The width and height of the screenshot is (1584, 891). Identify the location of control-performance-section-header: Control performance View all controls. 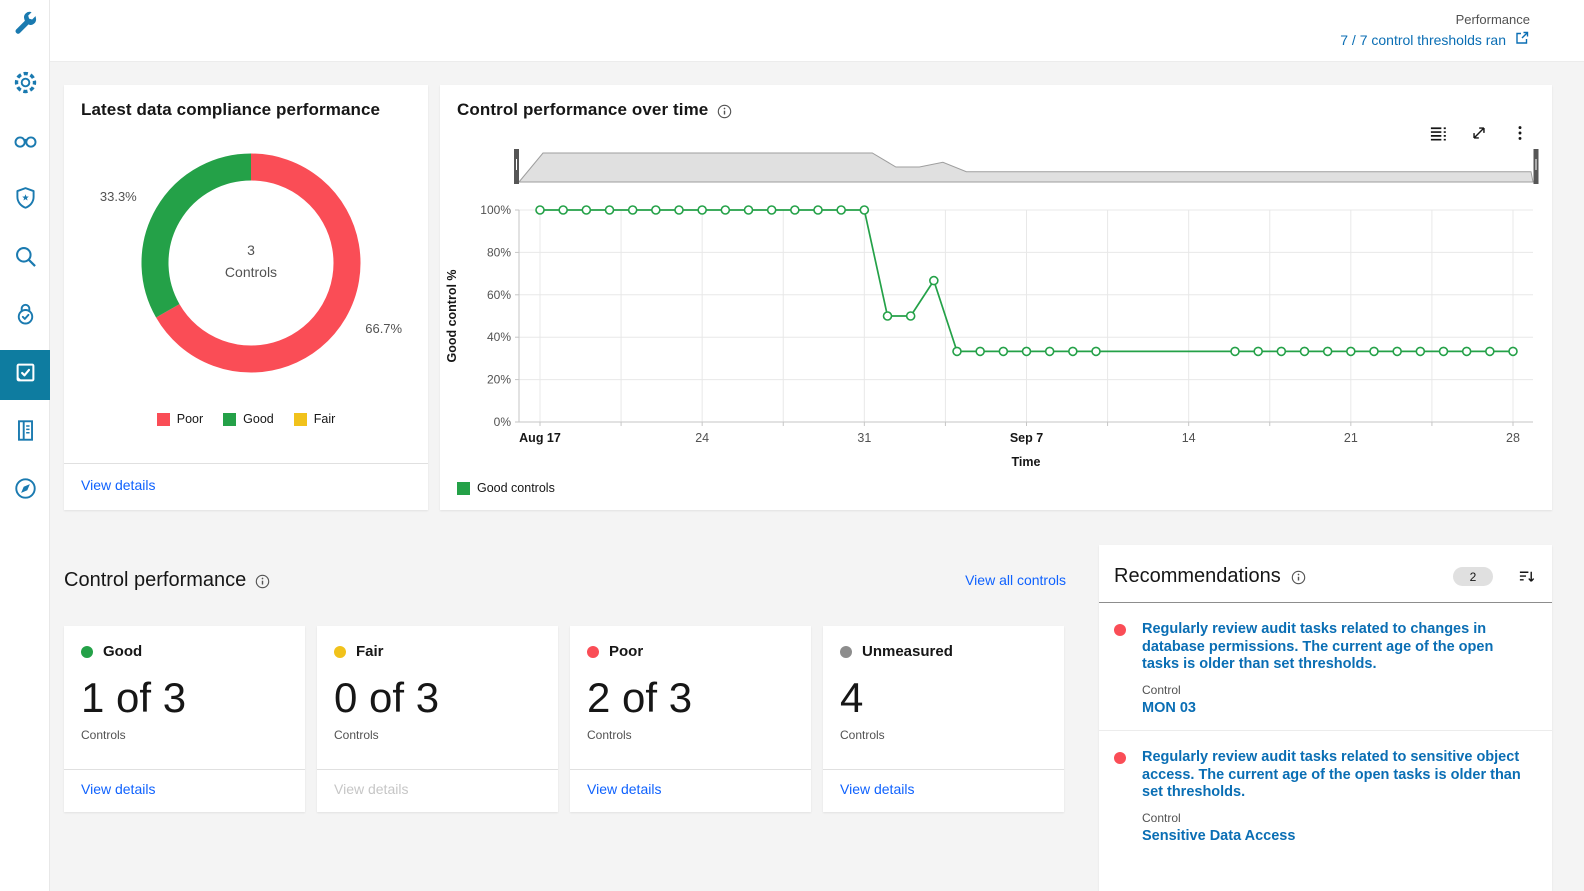
(565, 580).